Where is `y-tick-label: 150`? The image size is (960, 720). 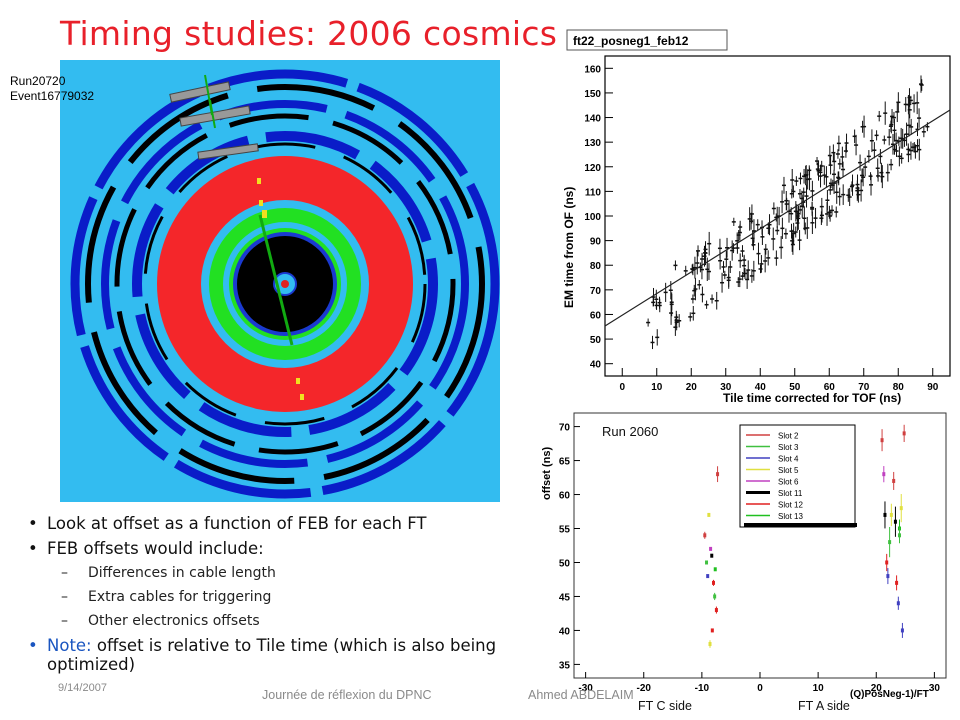 y-tick-label: 150 is located at coordinates (592, 94).